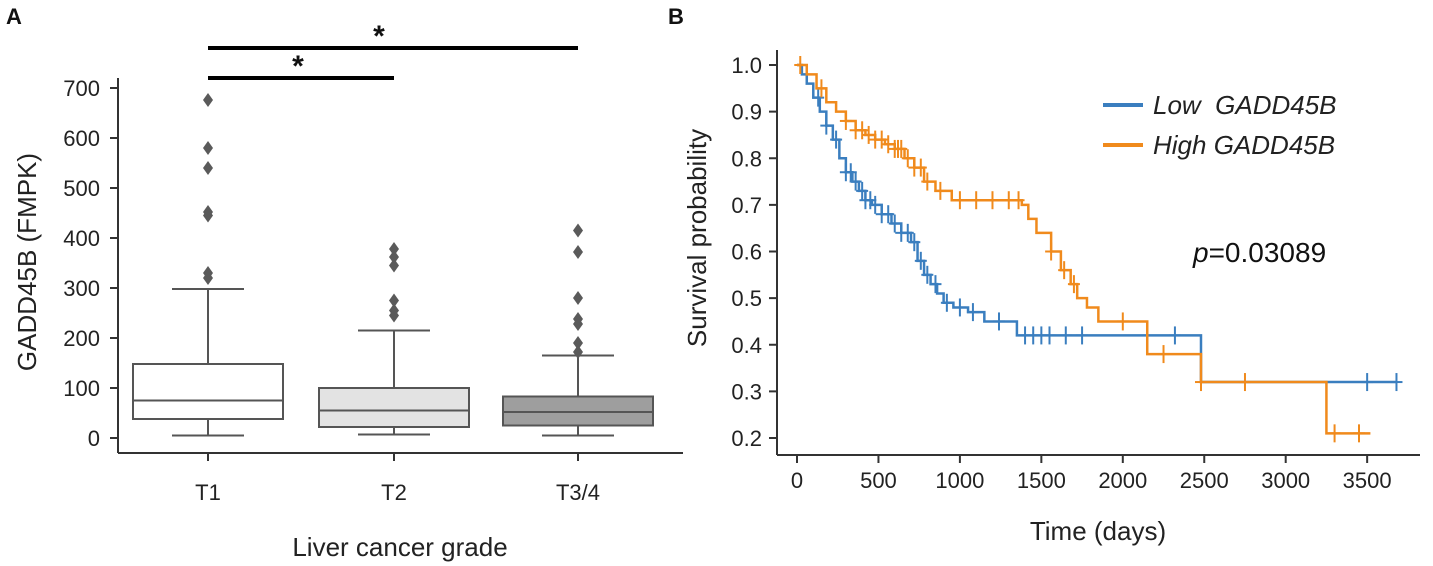 The height and width of the screenshot is (566, 1433). What do you see at coordinates (81, 388) in the screenshot?
I see `y-tick-label: 100` at bounding box center [81, 388].